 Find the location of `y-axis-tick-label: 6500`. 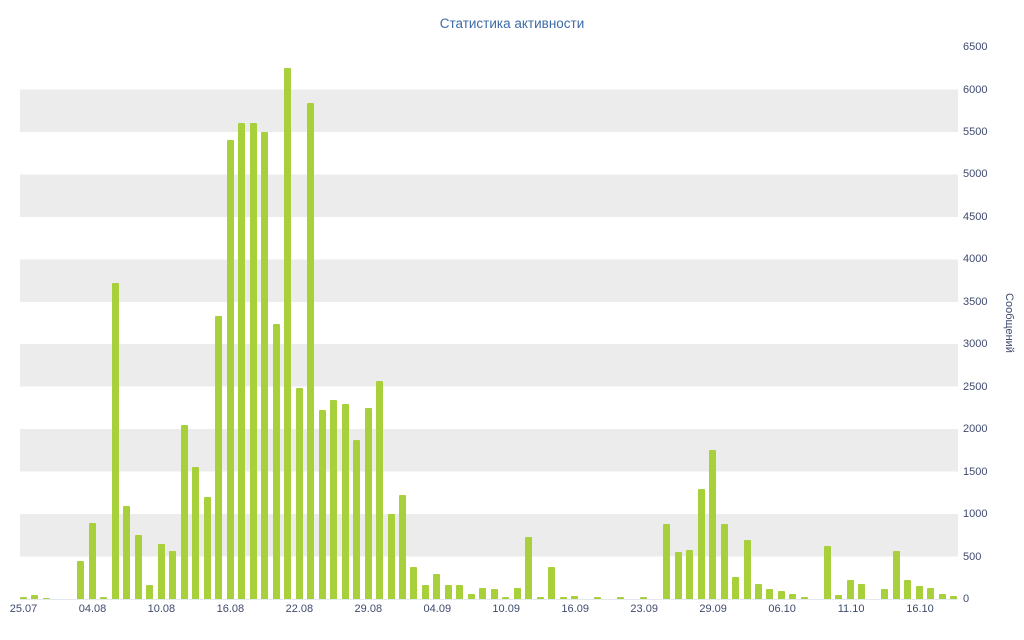

y-axis-tick-label: 6500 is located at coordinates (975, 47).